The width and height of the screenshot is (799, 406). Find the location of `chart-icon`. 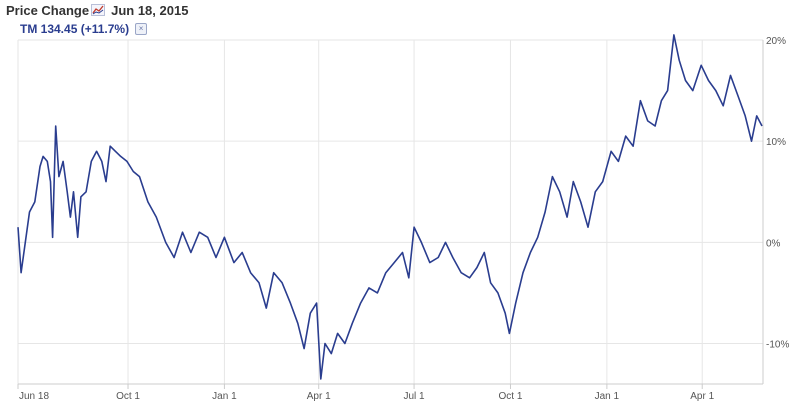

chart-icon is located at coordinates (98, 10).